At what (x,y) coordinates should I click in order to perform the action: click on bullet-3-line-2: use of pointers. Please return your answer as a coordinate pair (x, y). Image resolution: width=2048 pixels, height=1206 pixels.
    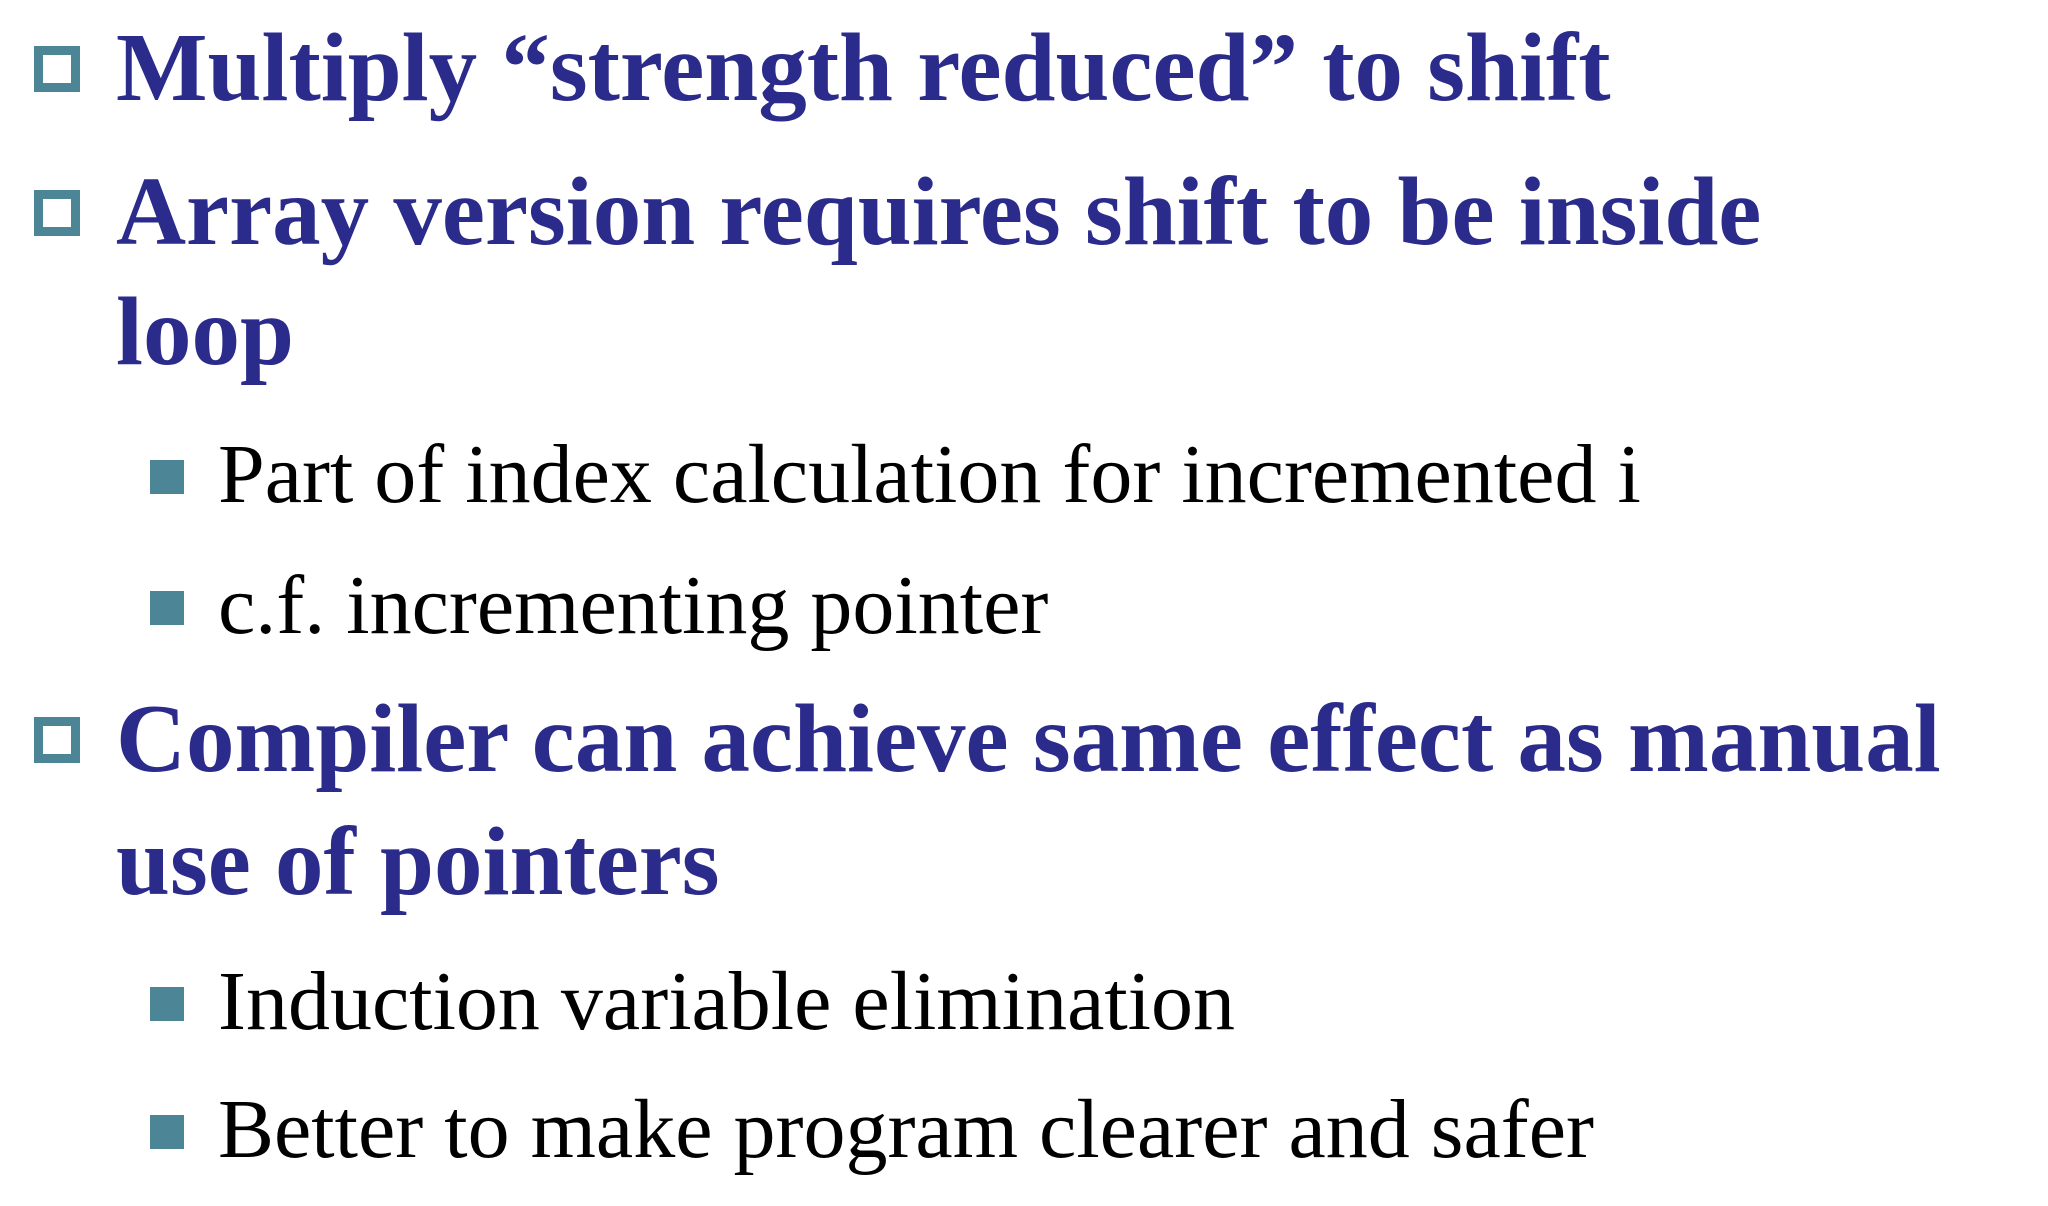
    Looking at the image, I should click on (418, 861).